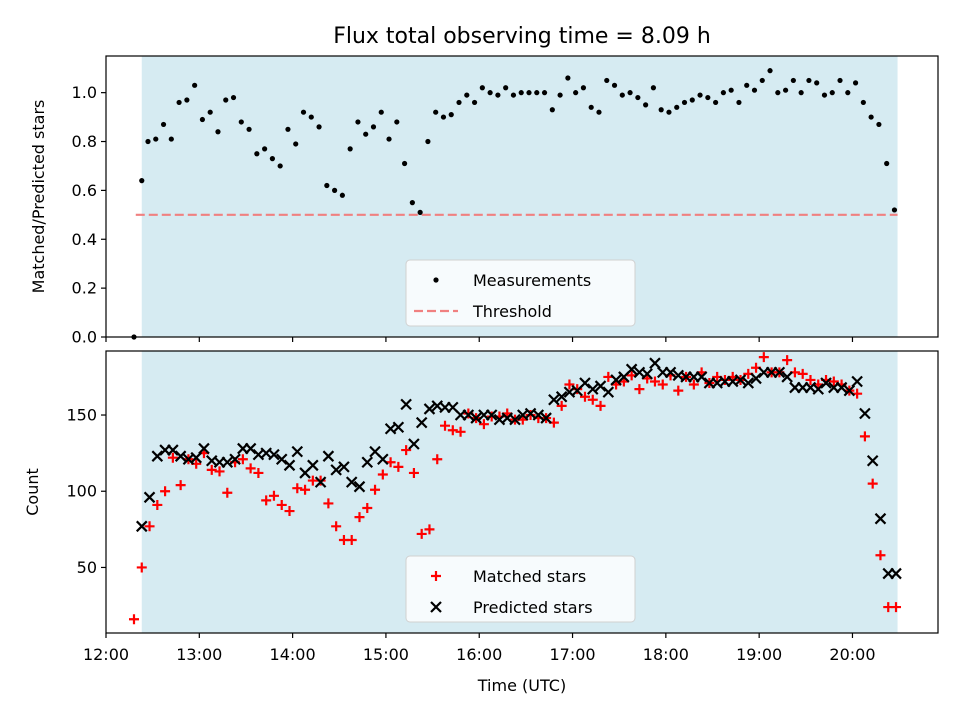 This screenshot has height=720, width=960. Describe the element at coordinates (87, 567) in the screenshot. I see `y-tick-label: 50` at that location.